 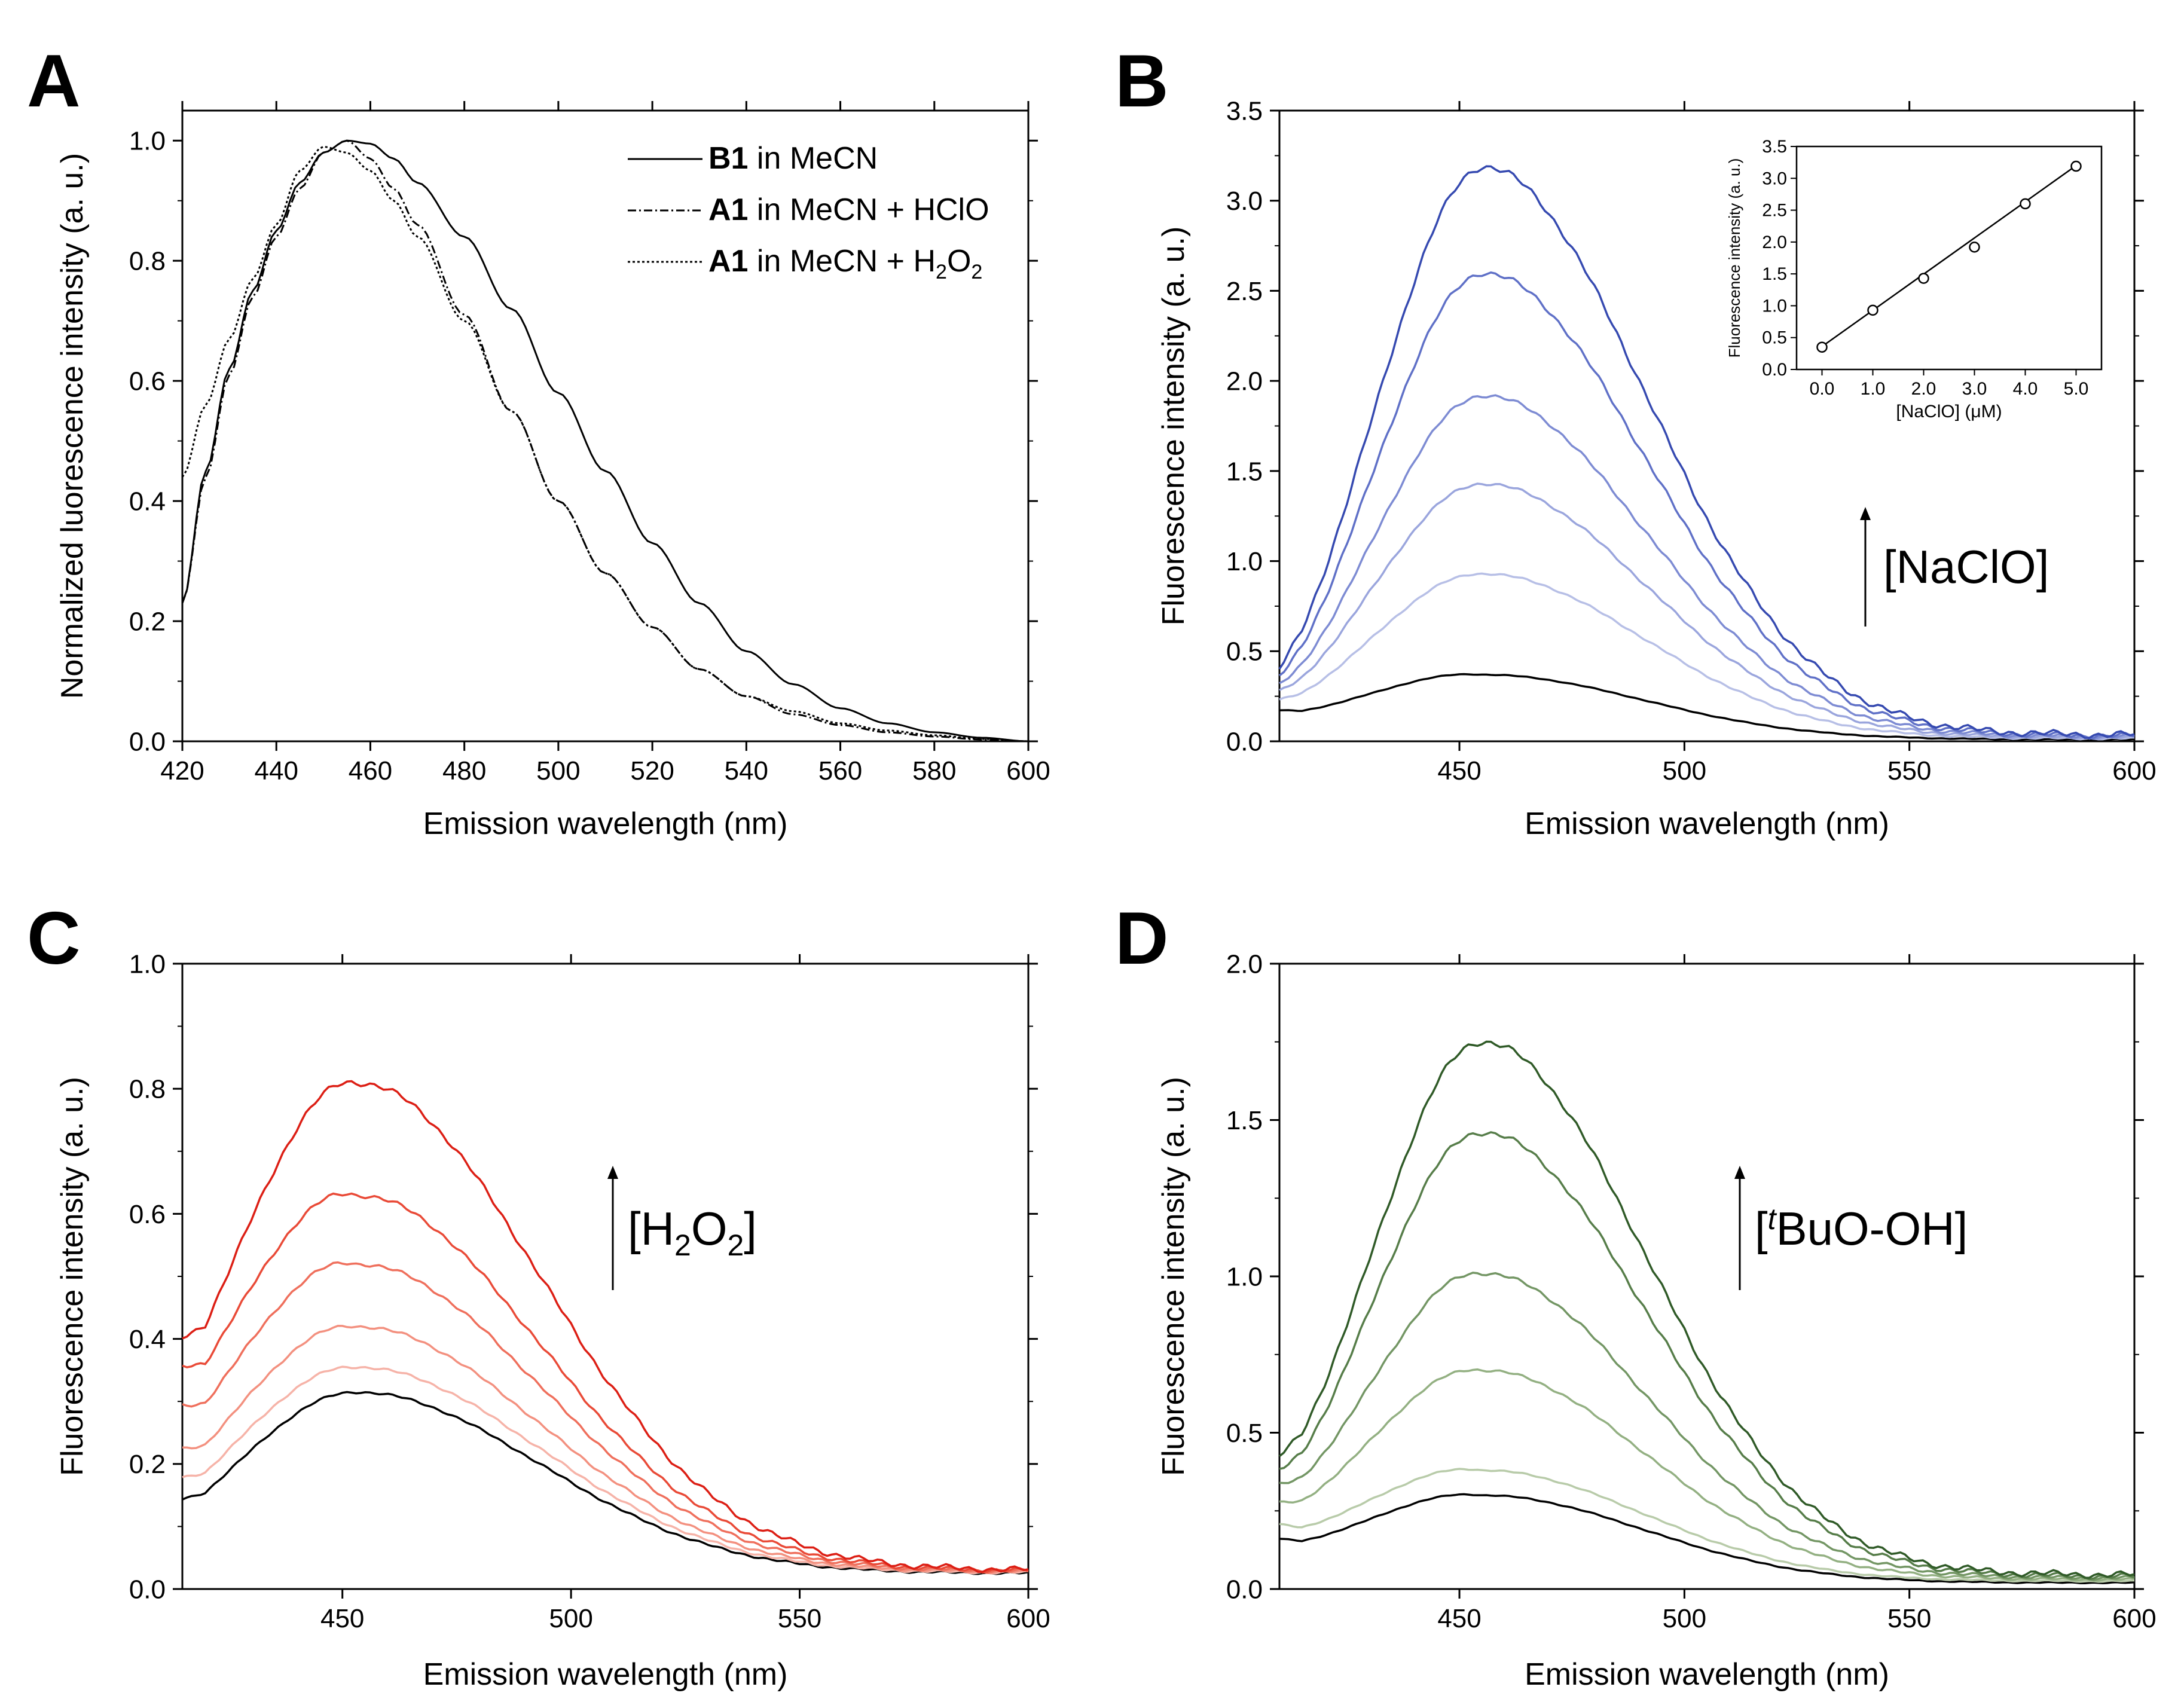 I want to click on panel-b-y-tick-label: 3.0, so click(x=1244, y=201).